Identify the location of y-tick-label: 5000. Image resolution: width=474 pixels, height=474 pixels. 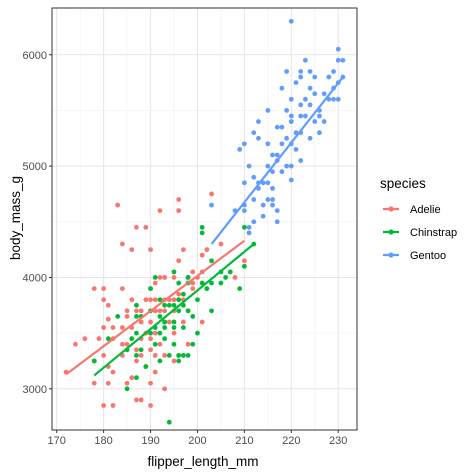
(35, 167).